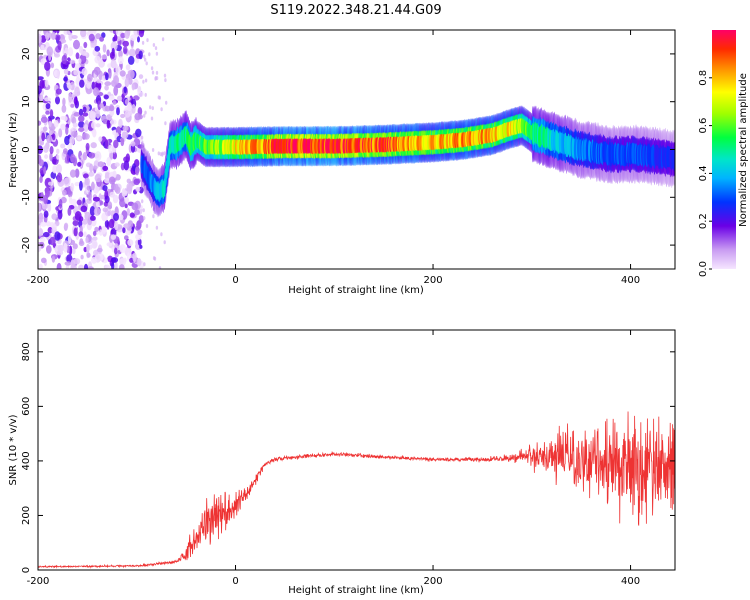  I want to click on snr-x-axis-label: Height of straight line (km), so click(356, 590).